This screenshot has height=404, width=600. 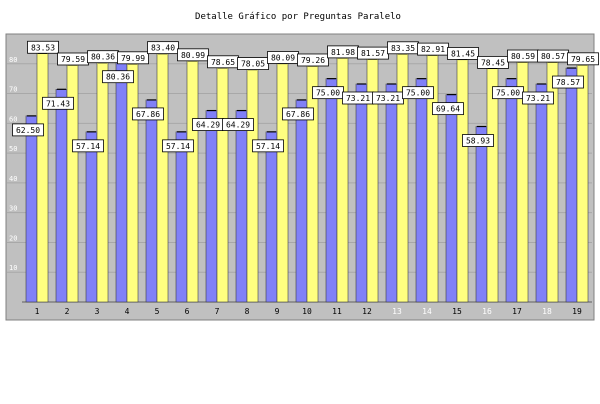 I want to click on data-label: 83.53, so click(x=43, y=47).